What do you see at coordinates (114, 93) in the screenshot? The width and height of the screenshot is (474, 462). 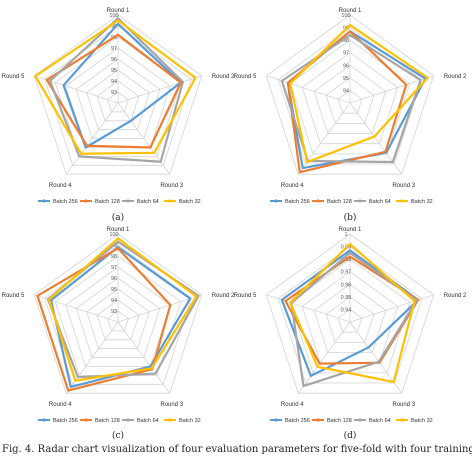 I see `tick-label: 93` at bounding box center [114, 93].